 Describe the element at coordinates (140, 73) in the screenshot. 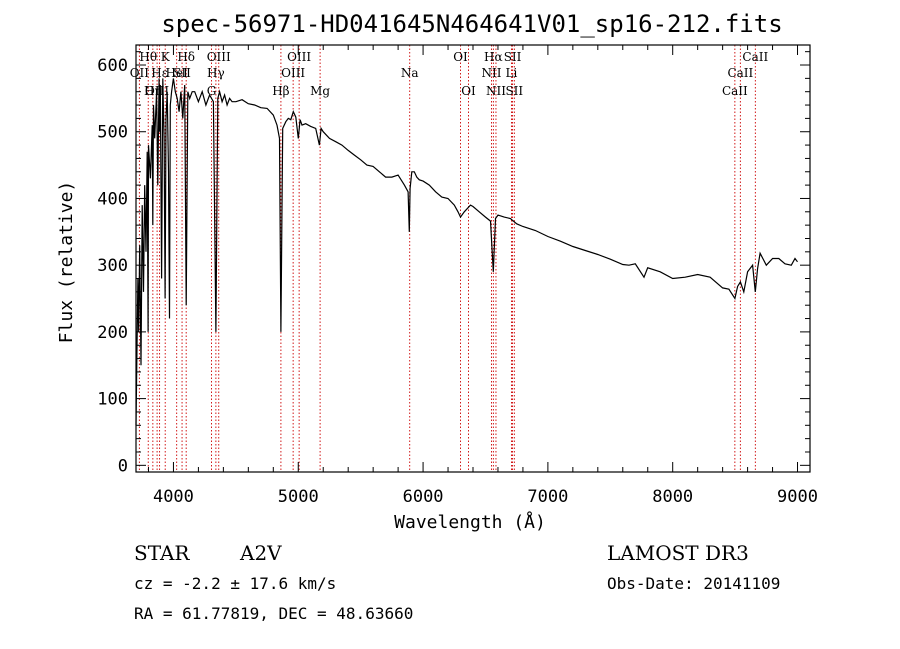

I see `line-marker-label: OII` at that location.